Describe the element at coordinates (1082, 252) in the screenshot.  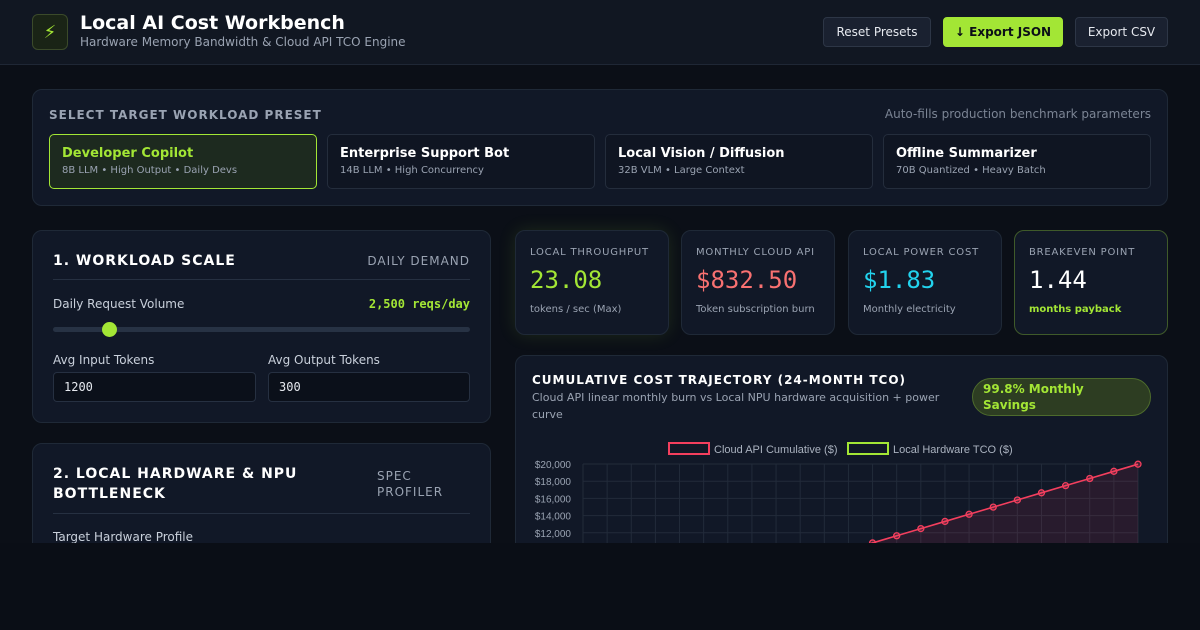
I see `stat-label: BREAKEVEN POINT` at that location.